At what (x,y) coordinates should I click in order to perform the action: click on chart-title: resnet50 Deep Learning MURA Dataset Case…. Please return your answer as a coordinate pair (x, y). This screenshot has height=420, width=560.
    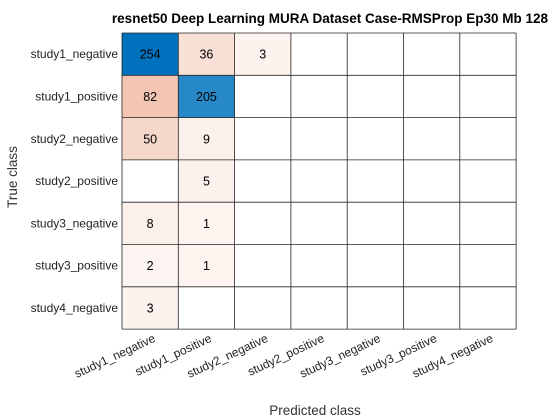
    Looking at the image, I should click on (330, 18).